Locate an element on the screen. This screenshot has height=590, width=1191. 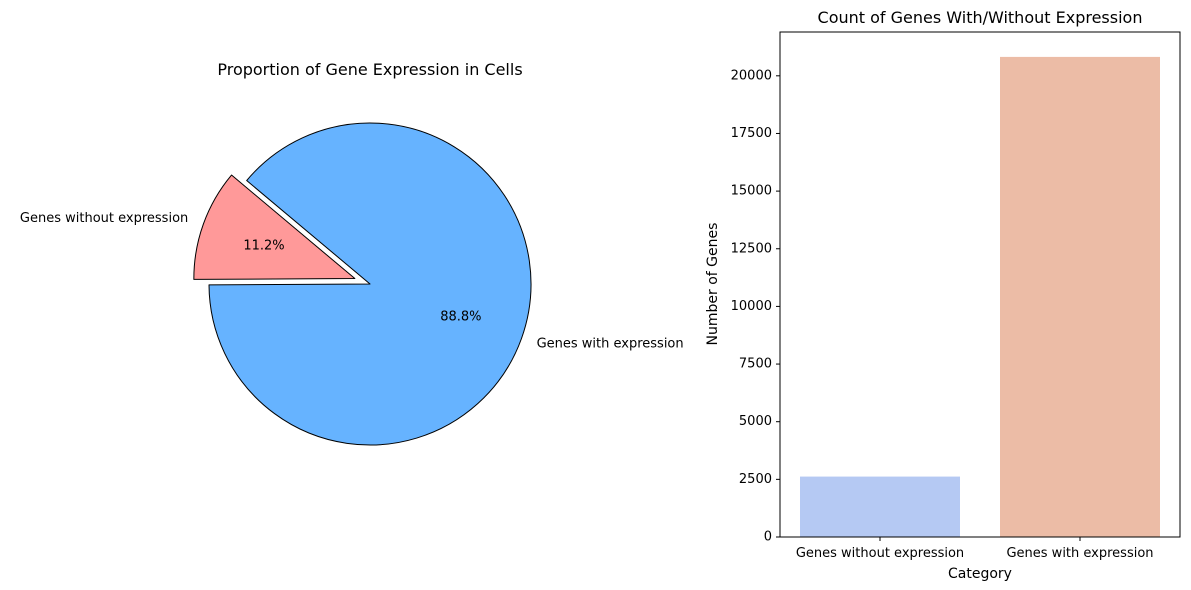
pie-slice-genes-without-expression is located at coordinates (274, 227).